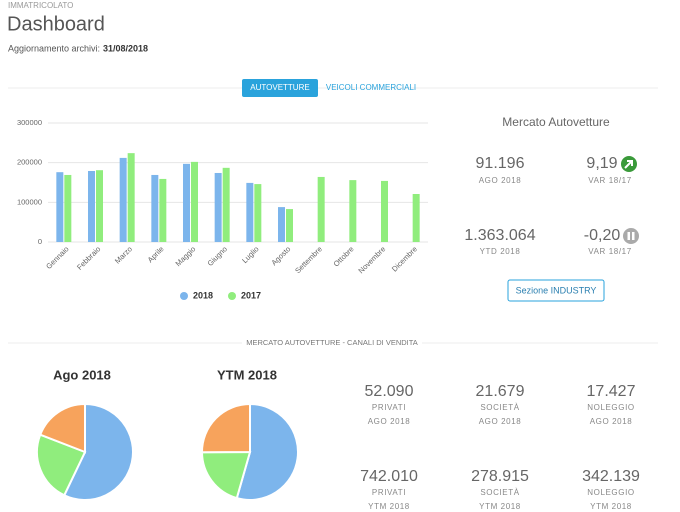 This screenshot has height=512, width=680. What do you see at coordinates (556, 122) in the screenshot?
I see `market-title: Mercato Autovetture` at bounding box center [556, 122].